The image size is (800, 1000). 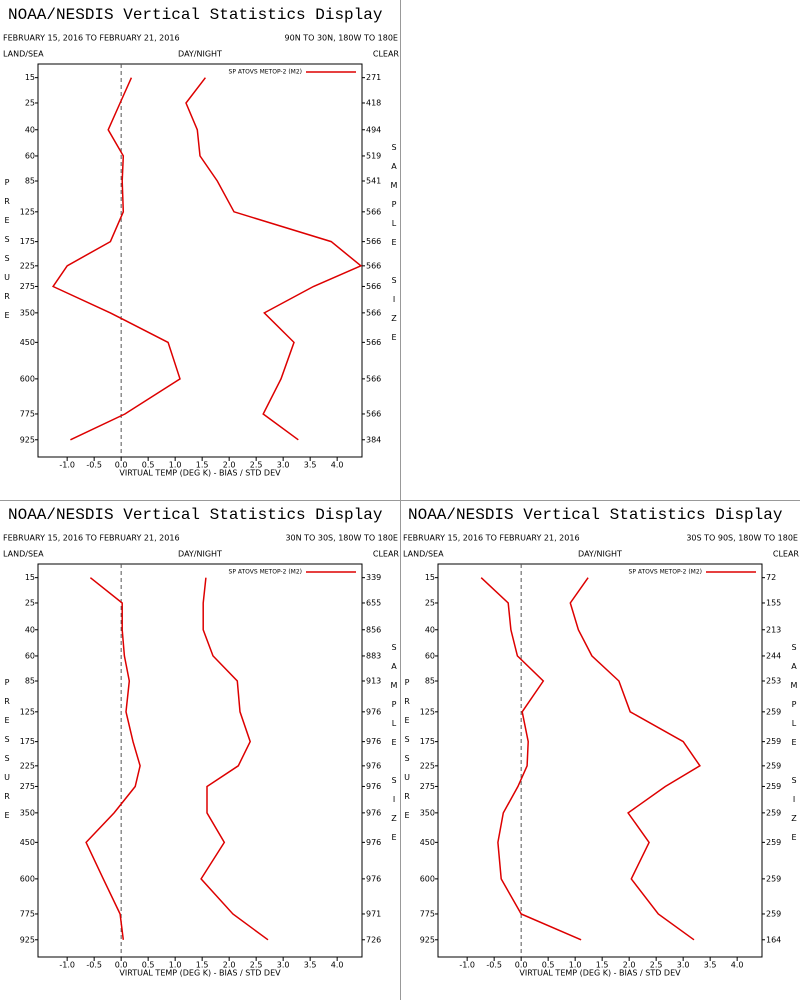 I want to click on sample-size-label: 856, so click(x=373, y=629).